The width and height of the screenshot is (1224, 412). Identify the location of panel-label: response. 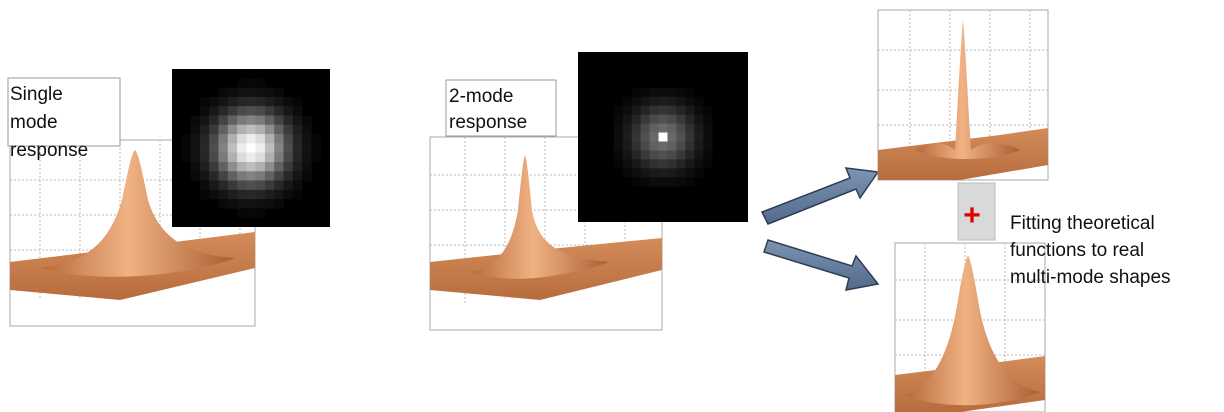
(488, 122).